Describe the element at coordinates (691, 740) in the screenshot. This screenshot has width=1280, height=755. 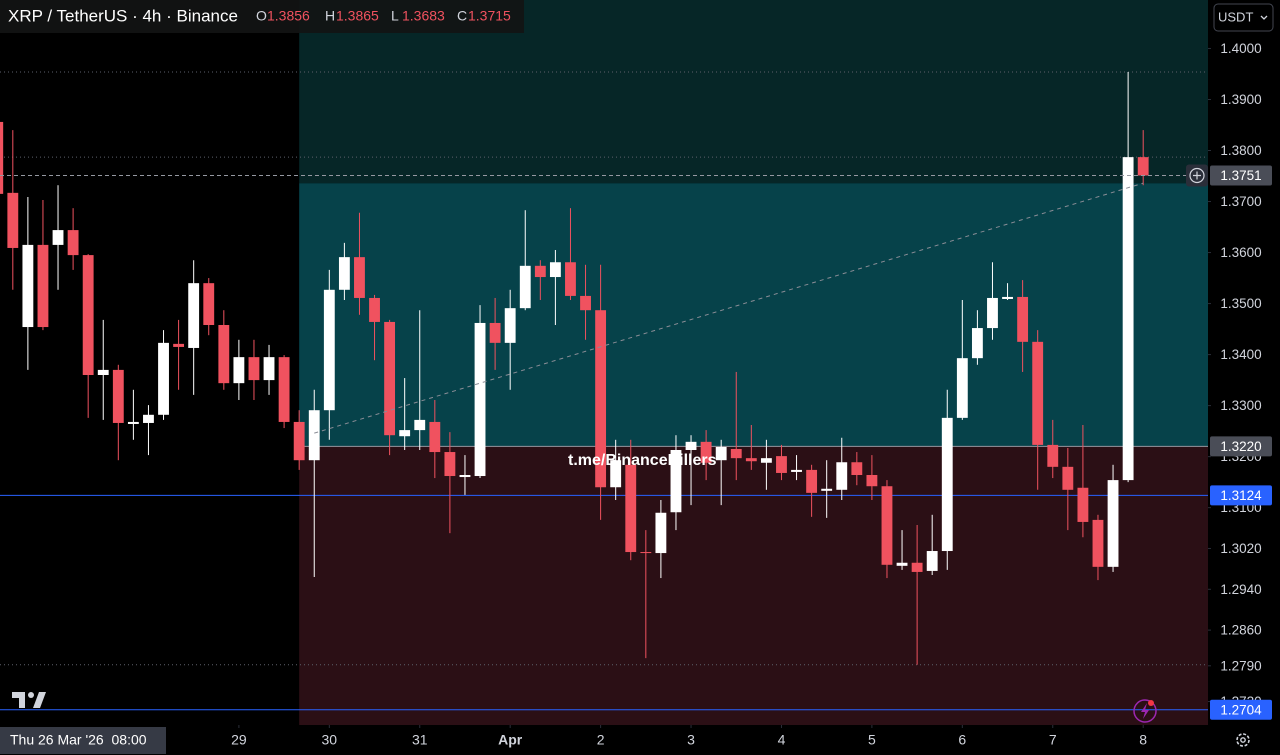
I see `x-tick-label: 3` at that location.